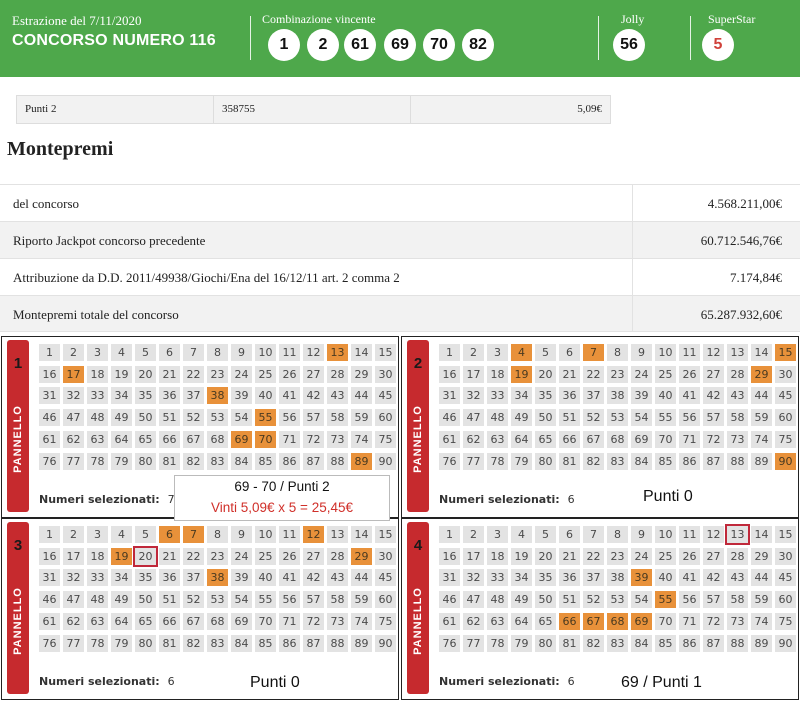  Describe the element at coordinates (337, 461) in the screenshot. I see `number-cell-88: 88` at that location.